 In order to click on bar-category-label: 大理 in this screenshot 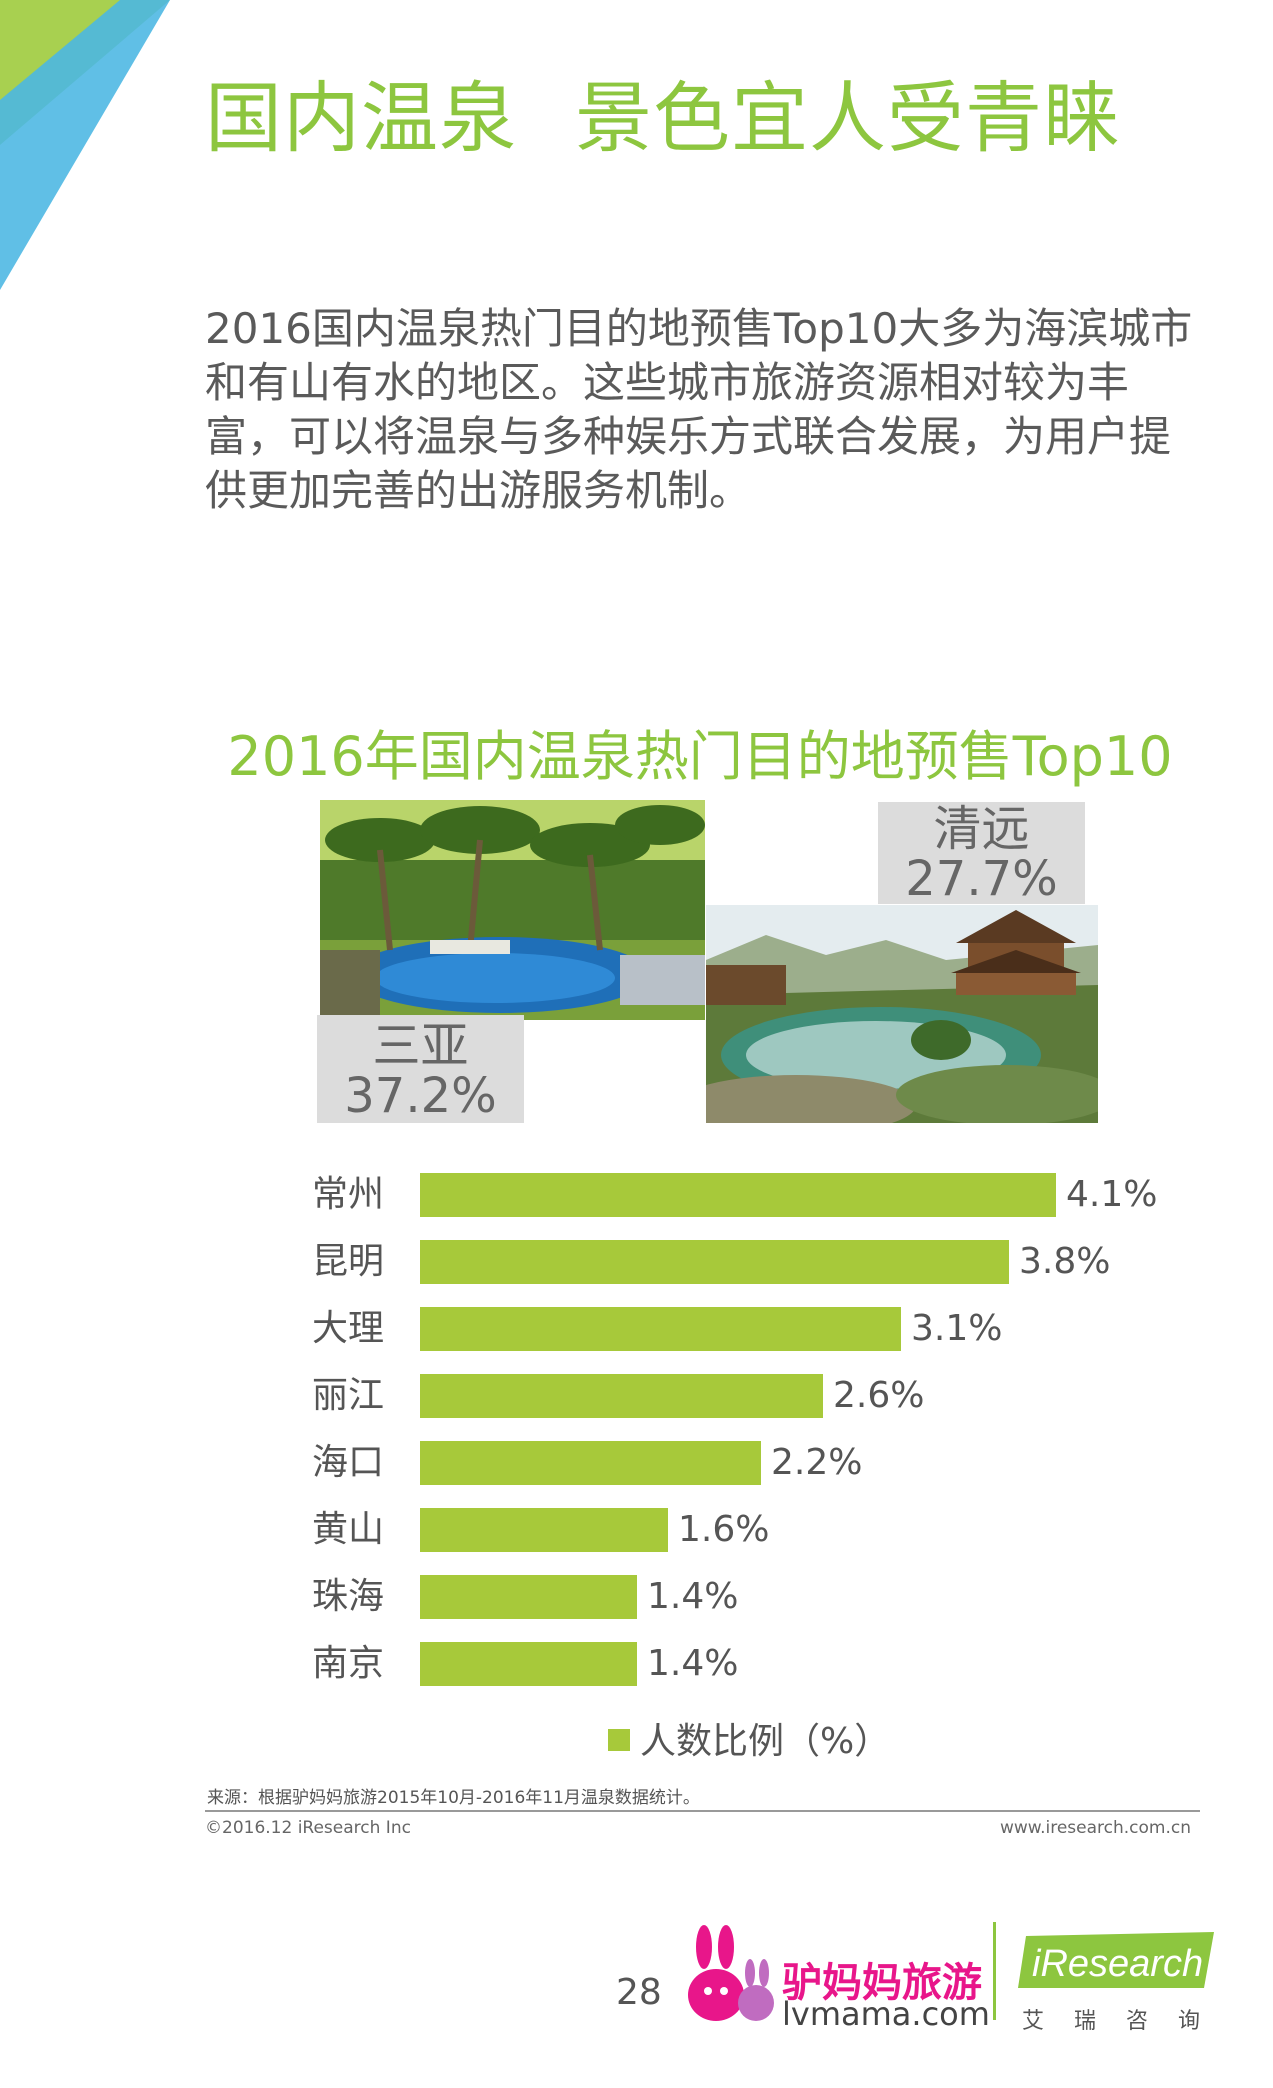, I will do `click(348, 1328)`.